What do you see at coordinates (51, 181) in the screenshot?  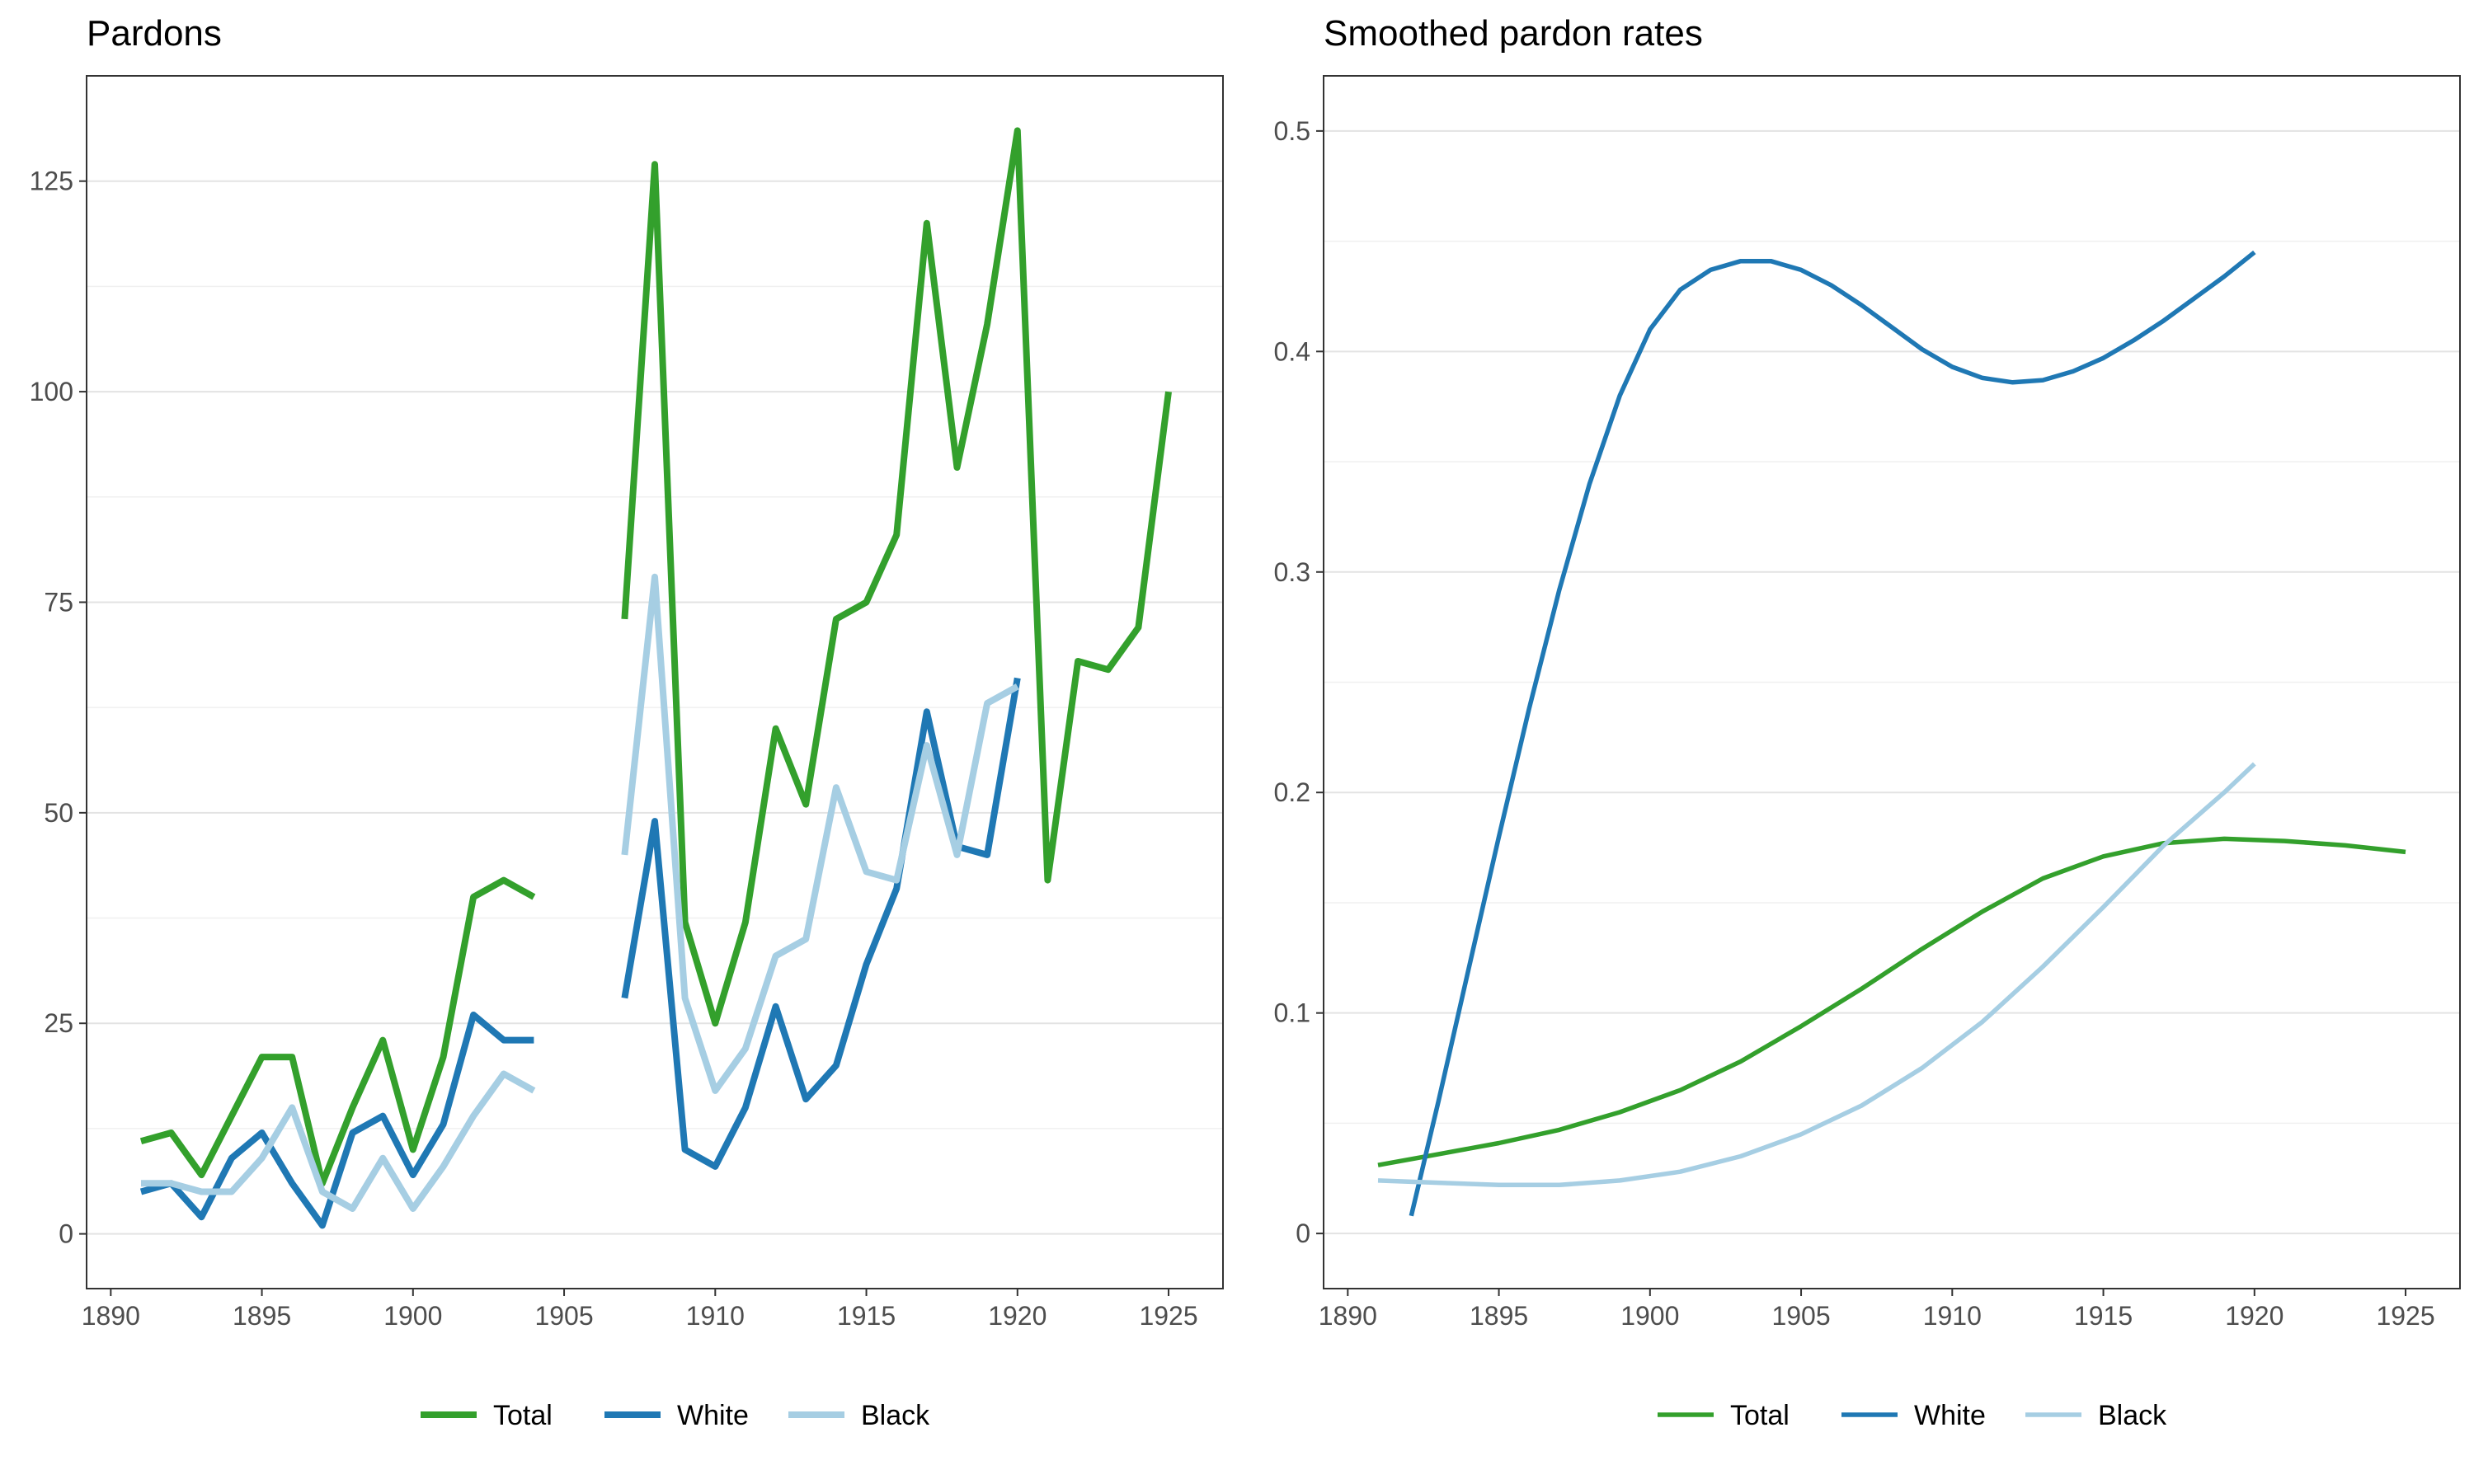 I see `y-tick-label: 125` at bounding box center [51, 181].